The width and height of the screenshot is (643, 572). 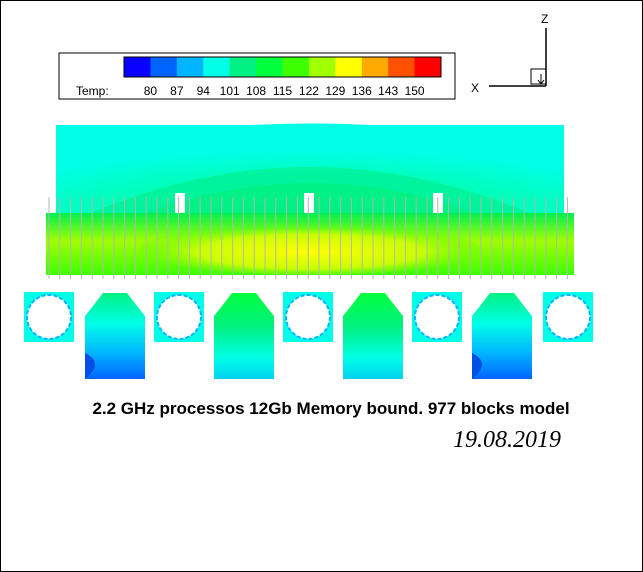 What do you see at coordinates (509, 53) in the screenshot?
I see `axis-triad: Z X` at bounding box center [509, 53].